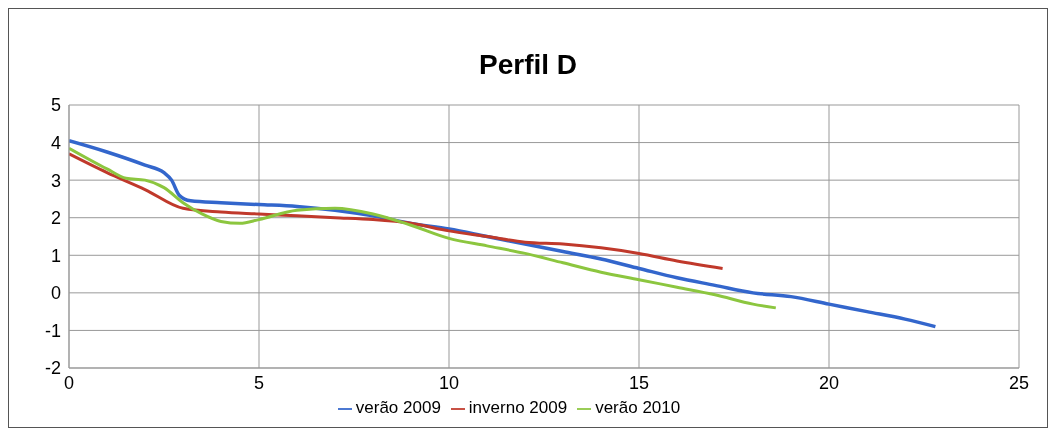  I want to click on y-tick-label: -1, so click(52, 330).